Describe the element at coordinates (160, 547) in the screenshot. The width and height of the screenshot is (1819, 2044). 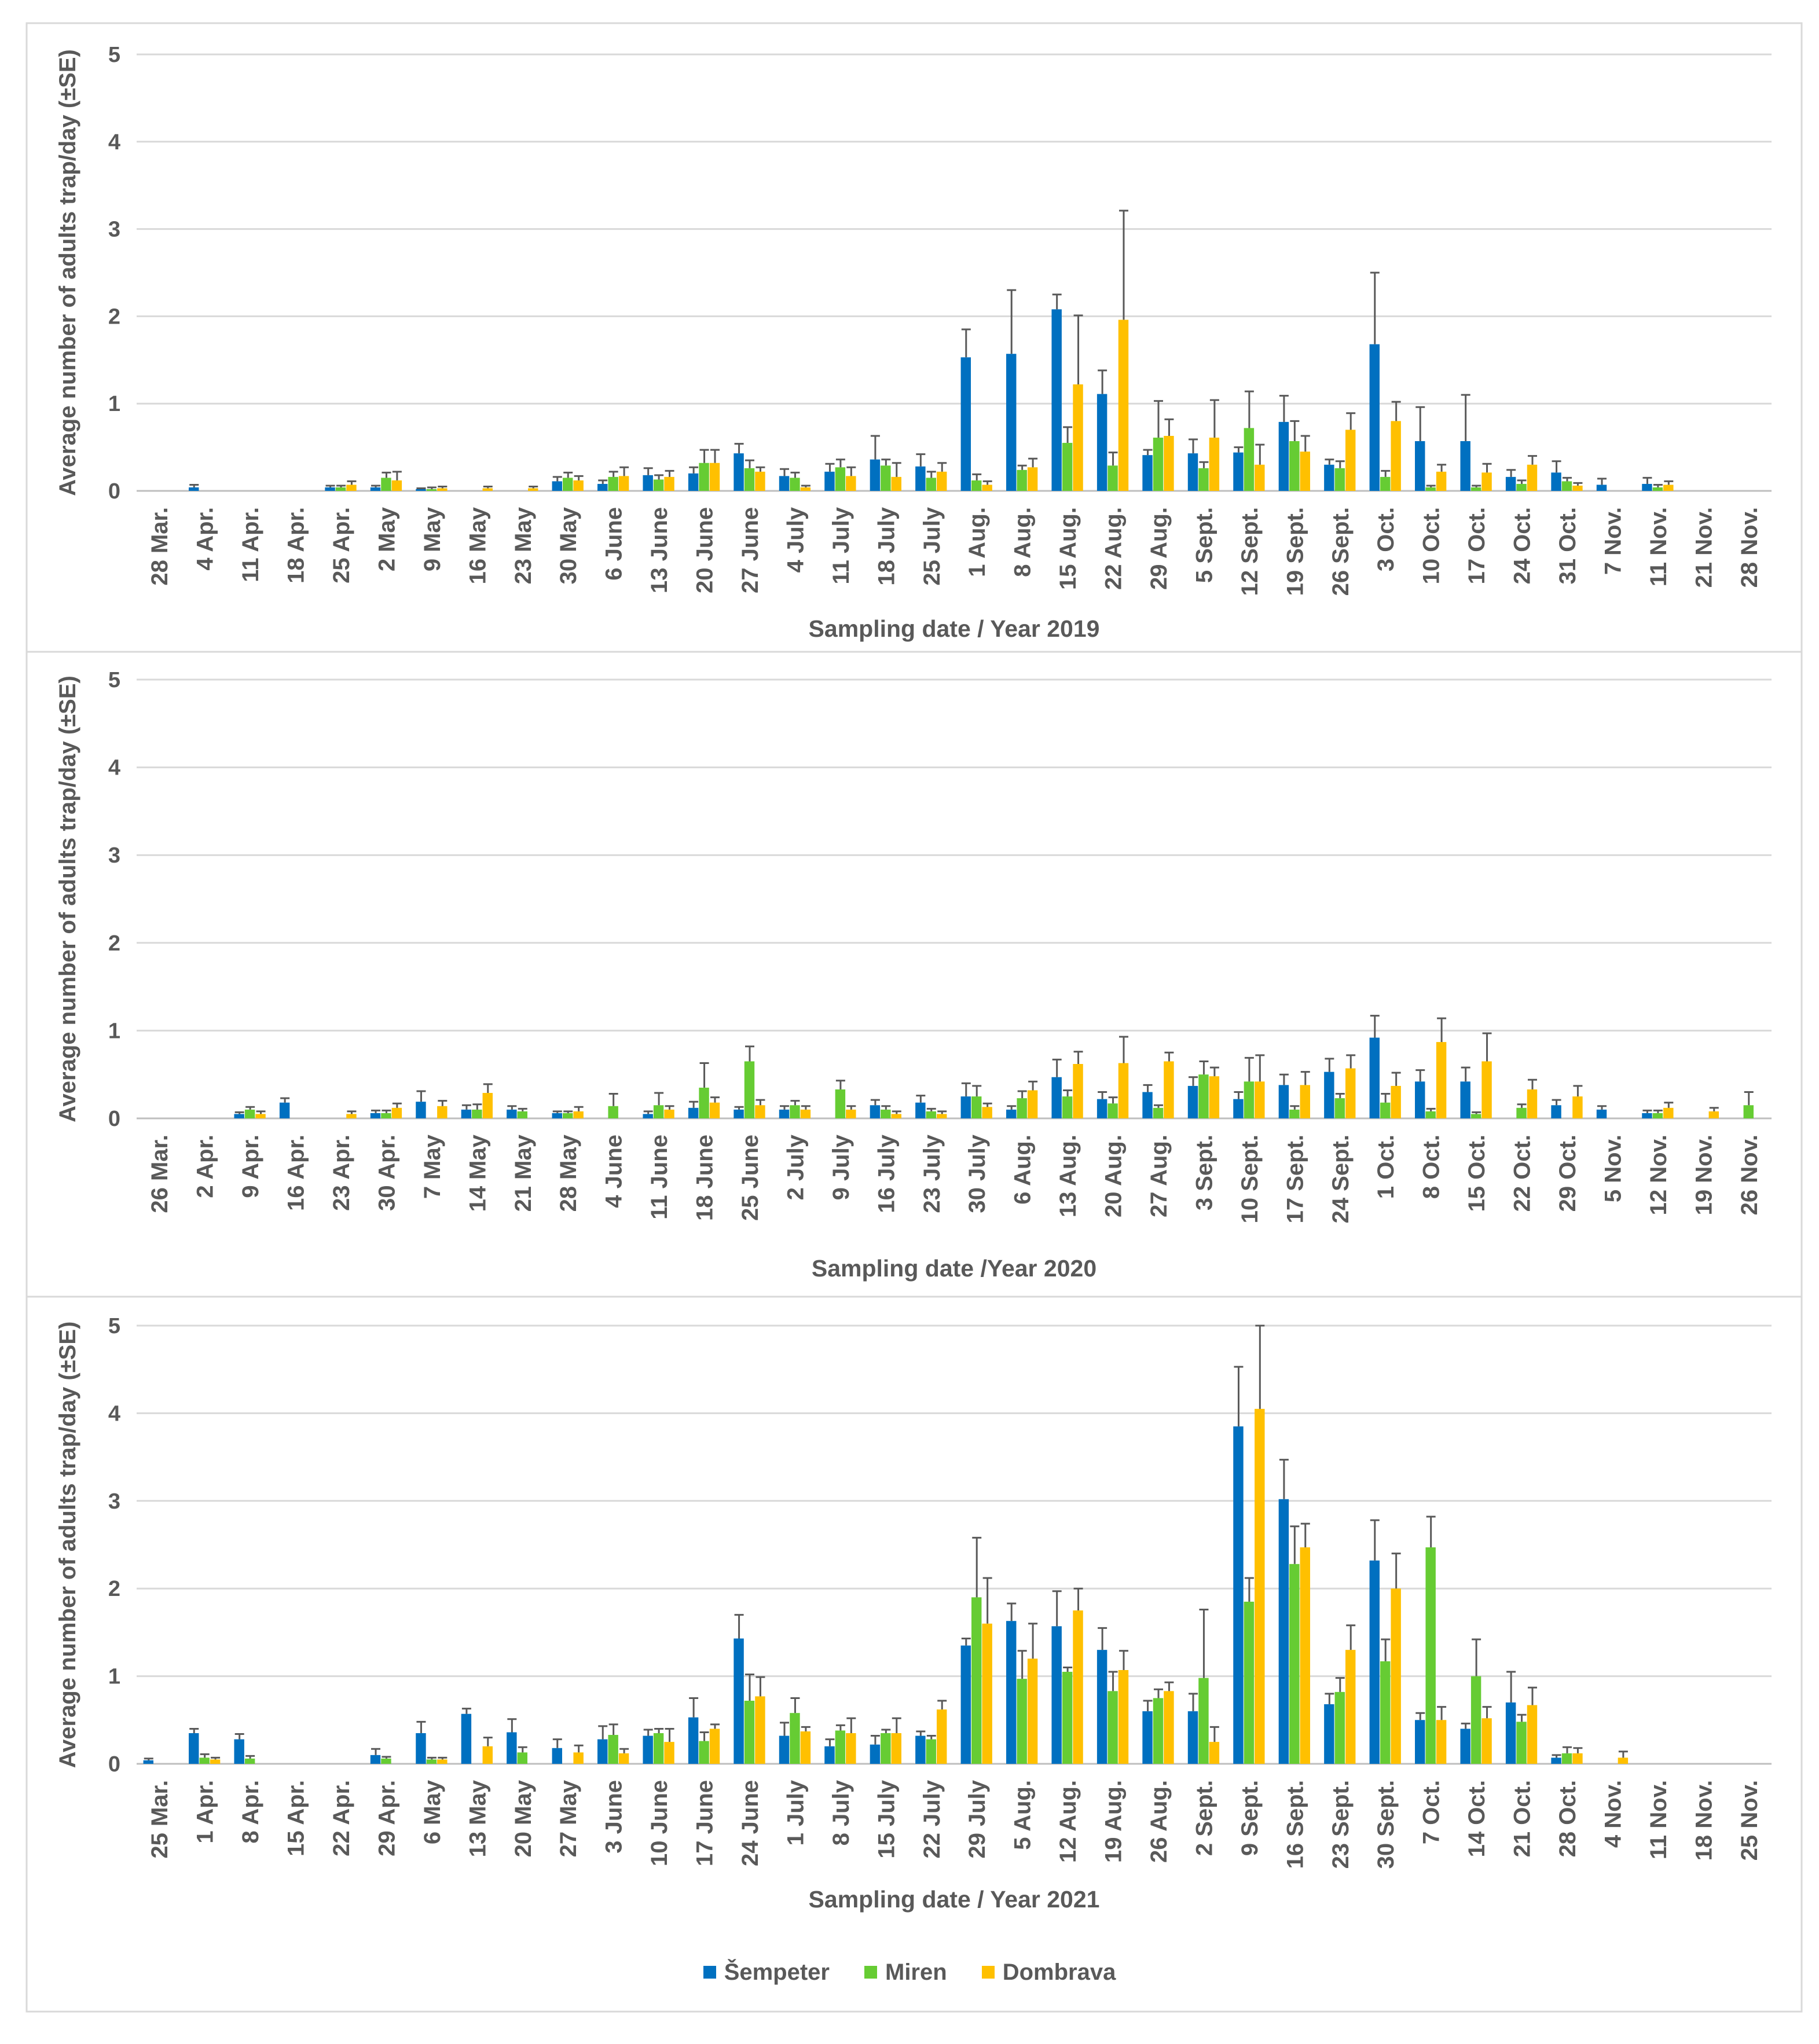
I see `x-tick-label: 28 Mar.` at that location.